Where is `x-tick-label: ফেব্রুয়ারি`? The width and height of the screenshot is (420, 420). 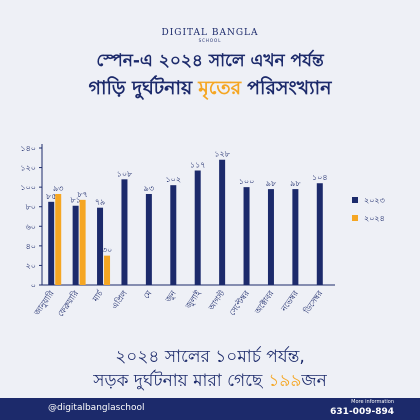 x-tick-label: ফেব্রুয়ারি is located at coordinates (68, 303).